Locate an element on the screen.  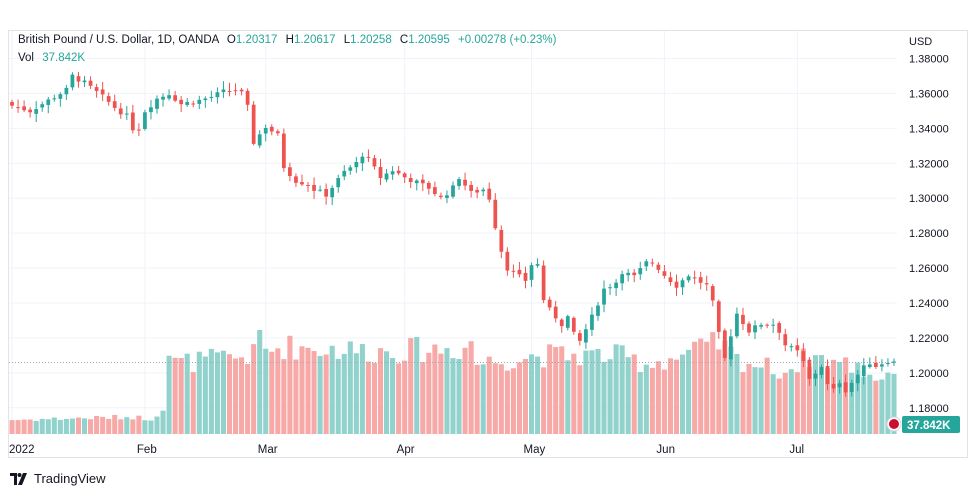
time-axis: 2022 Feb Mar Apr May Jun Jul is located at coordinates (406, 450).